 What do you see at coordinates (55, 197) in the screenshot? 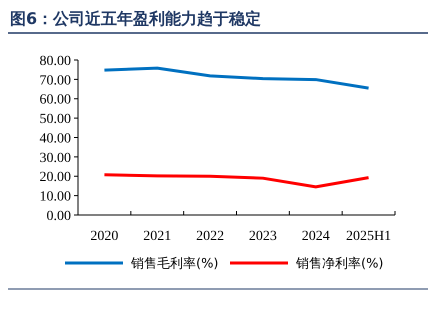
I see `y-tick-label: 10.00` at bounding box center [55, 197].